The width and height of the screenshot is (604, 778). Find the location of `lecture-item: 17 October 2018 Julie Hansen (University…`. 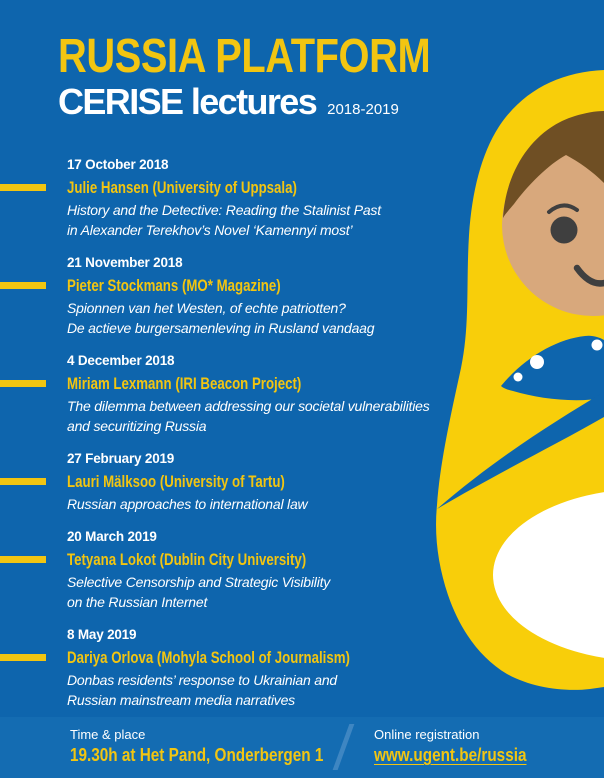

lecture-item: 17 October 2018 Julie Hansen (University… is located at coordinates (302, 198).